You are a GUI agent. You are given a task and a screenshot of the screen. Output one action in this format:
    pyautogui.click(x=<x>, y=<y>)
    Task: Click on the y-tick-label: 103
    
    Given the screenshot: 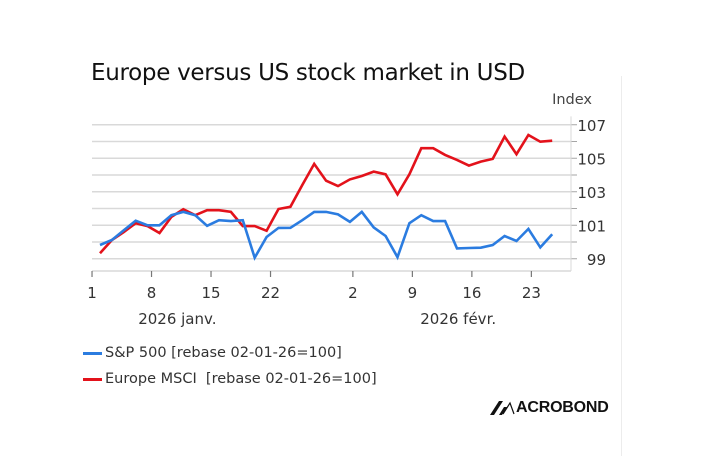 What is the action you would take?
    pyautogui.click(x=591, y=193)
    